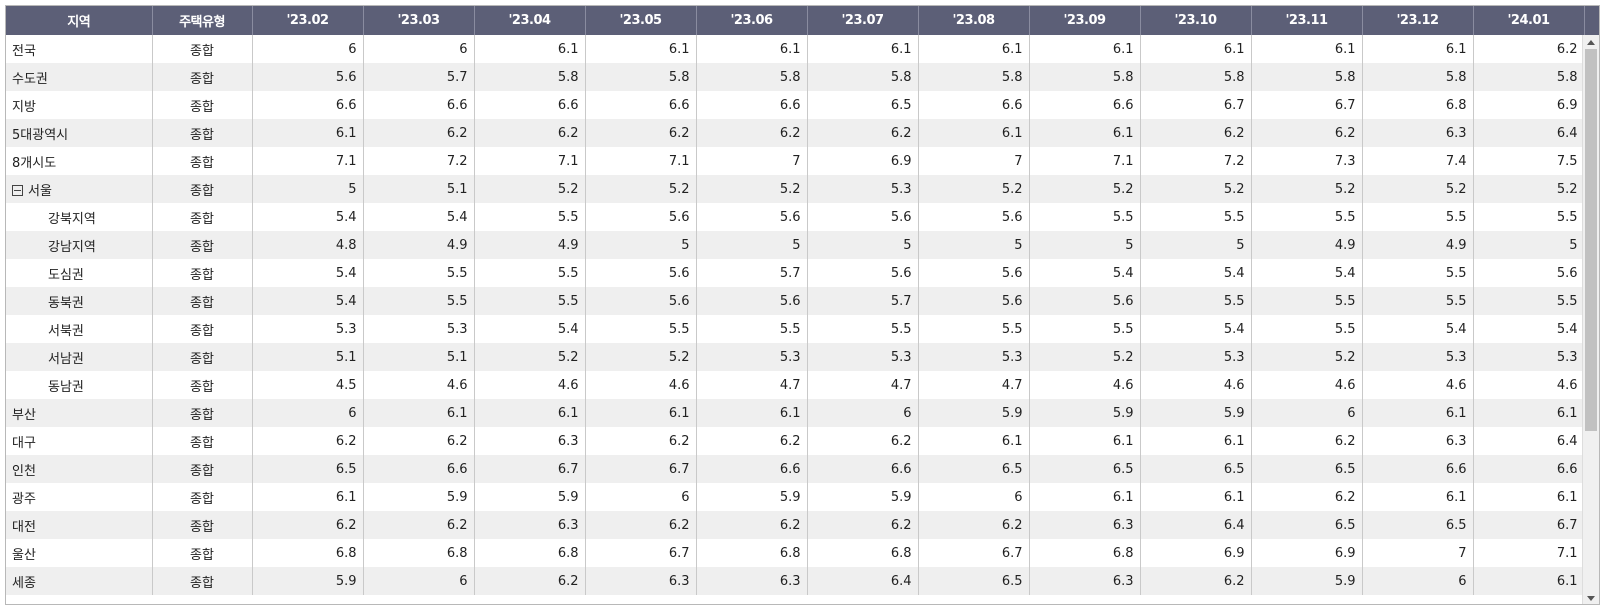 Image resolution: width=1609 pixels, height=608 pixels. What do you see at coordinates (17, 190) in the screenshot?
I see `collapse-toggle` at bounding box center [17, 190].